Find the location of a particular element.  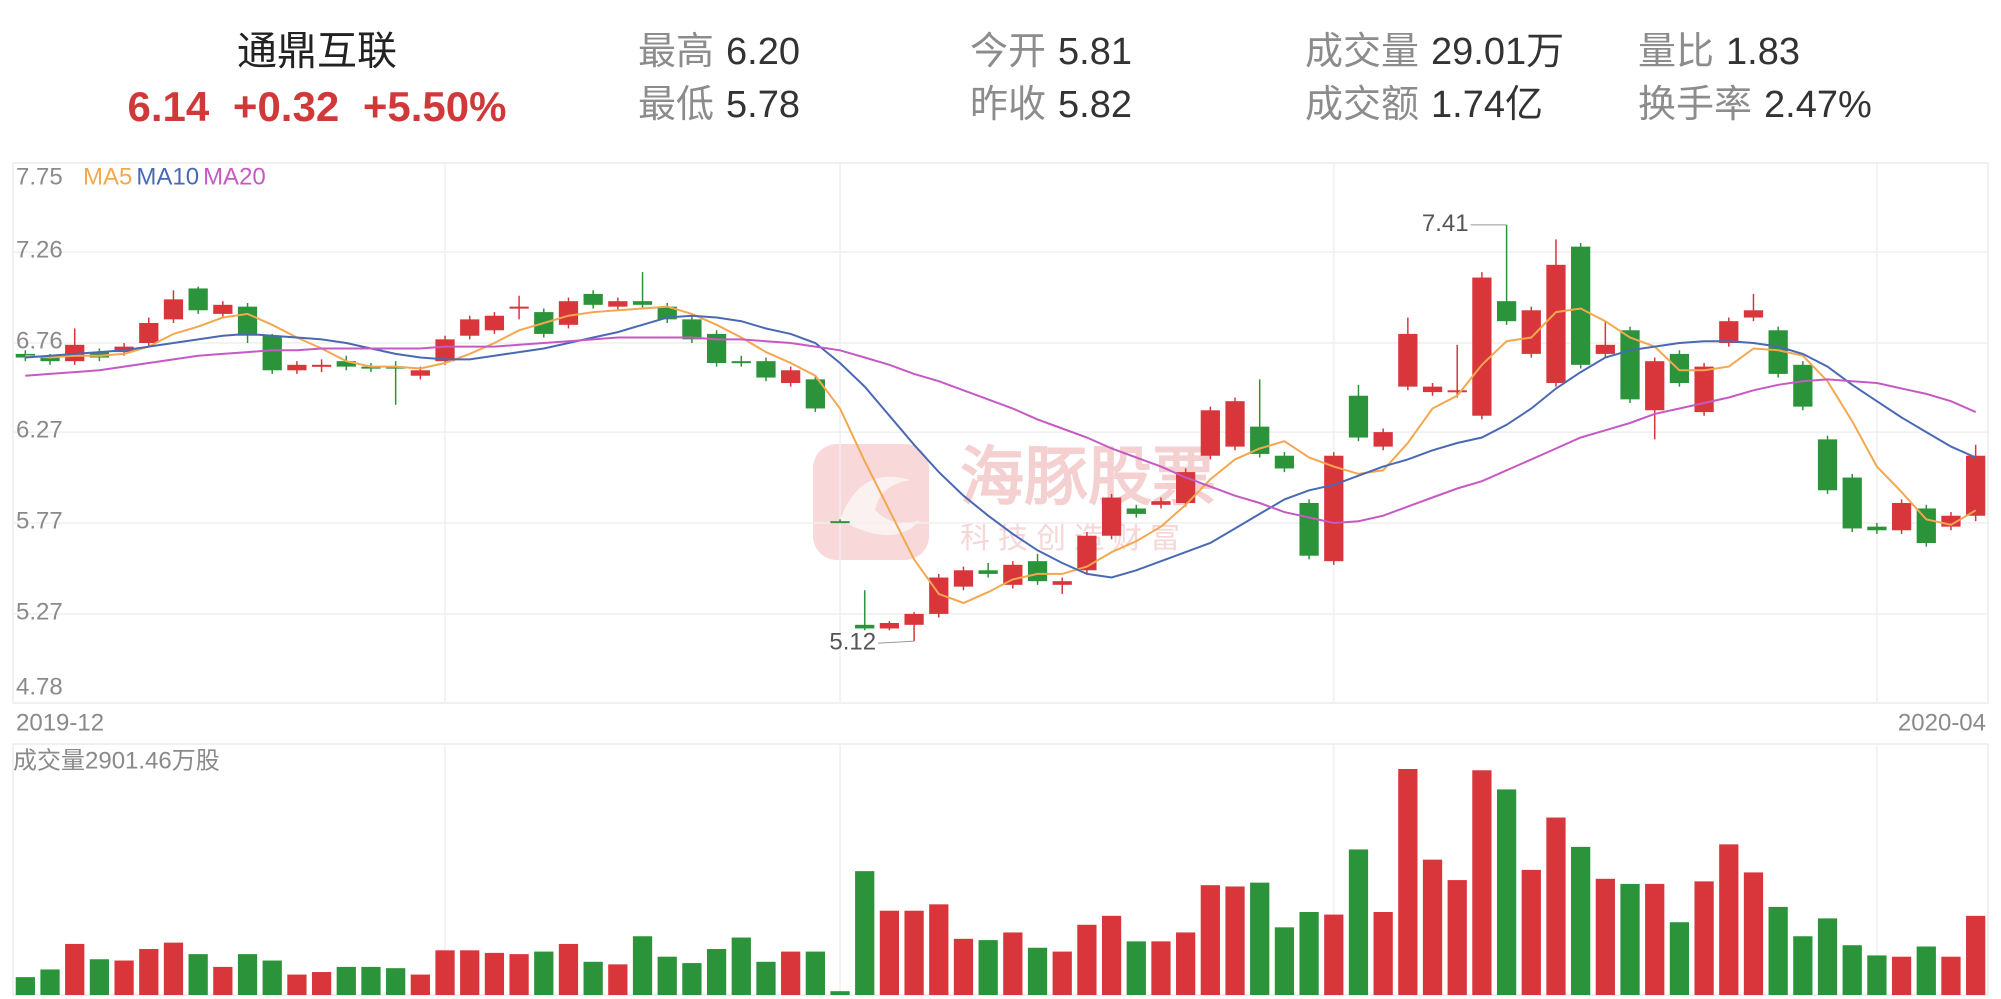

stat-value: 1.83 is located at coordinates (1763, 52).